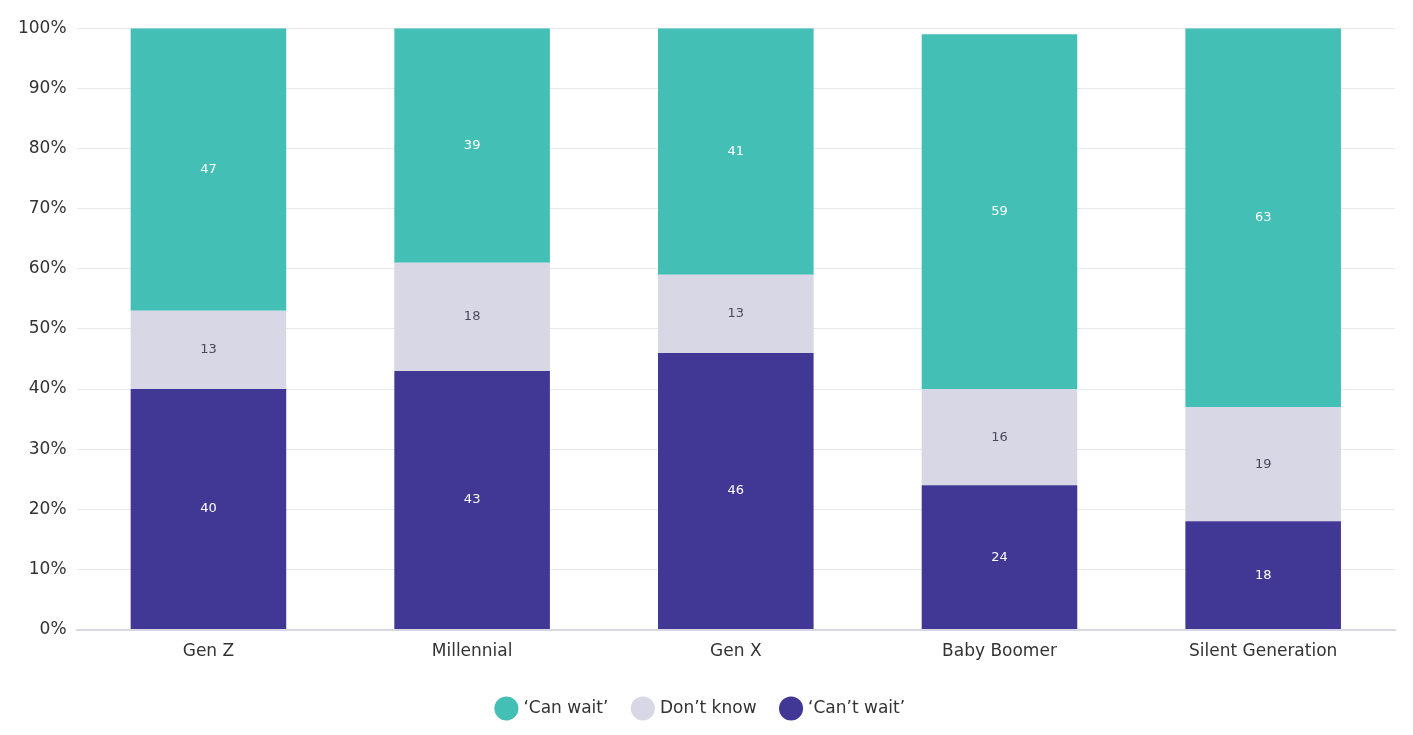 The width and height of the screenshot is (1413, 735). I want to click on y-tick-label: 0%, so click(53, 628).